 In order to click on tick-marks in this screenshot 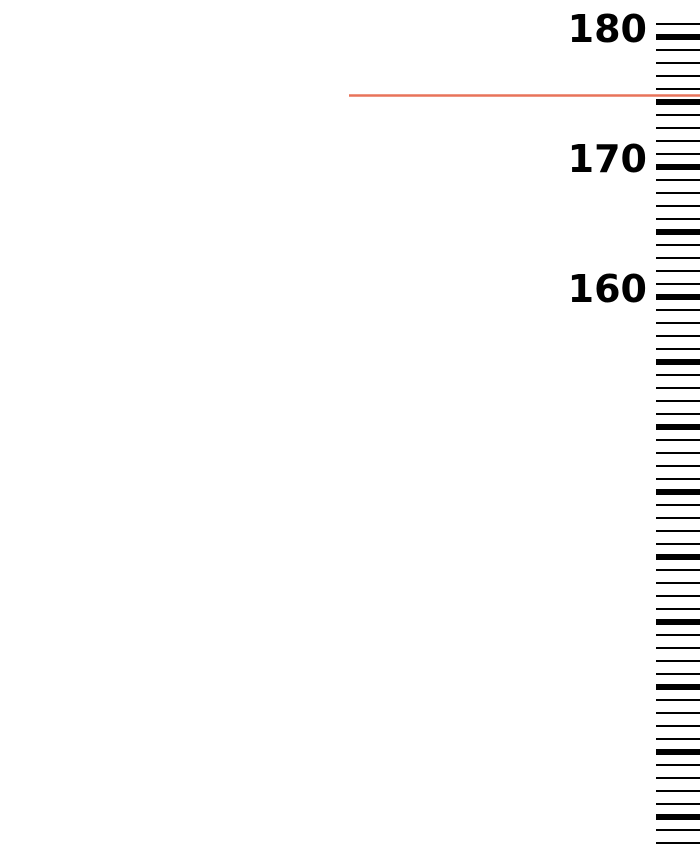, I will do `click(678, 433)`.